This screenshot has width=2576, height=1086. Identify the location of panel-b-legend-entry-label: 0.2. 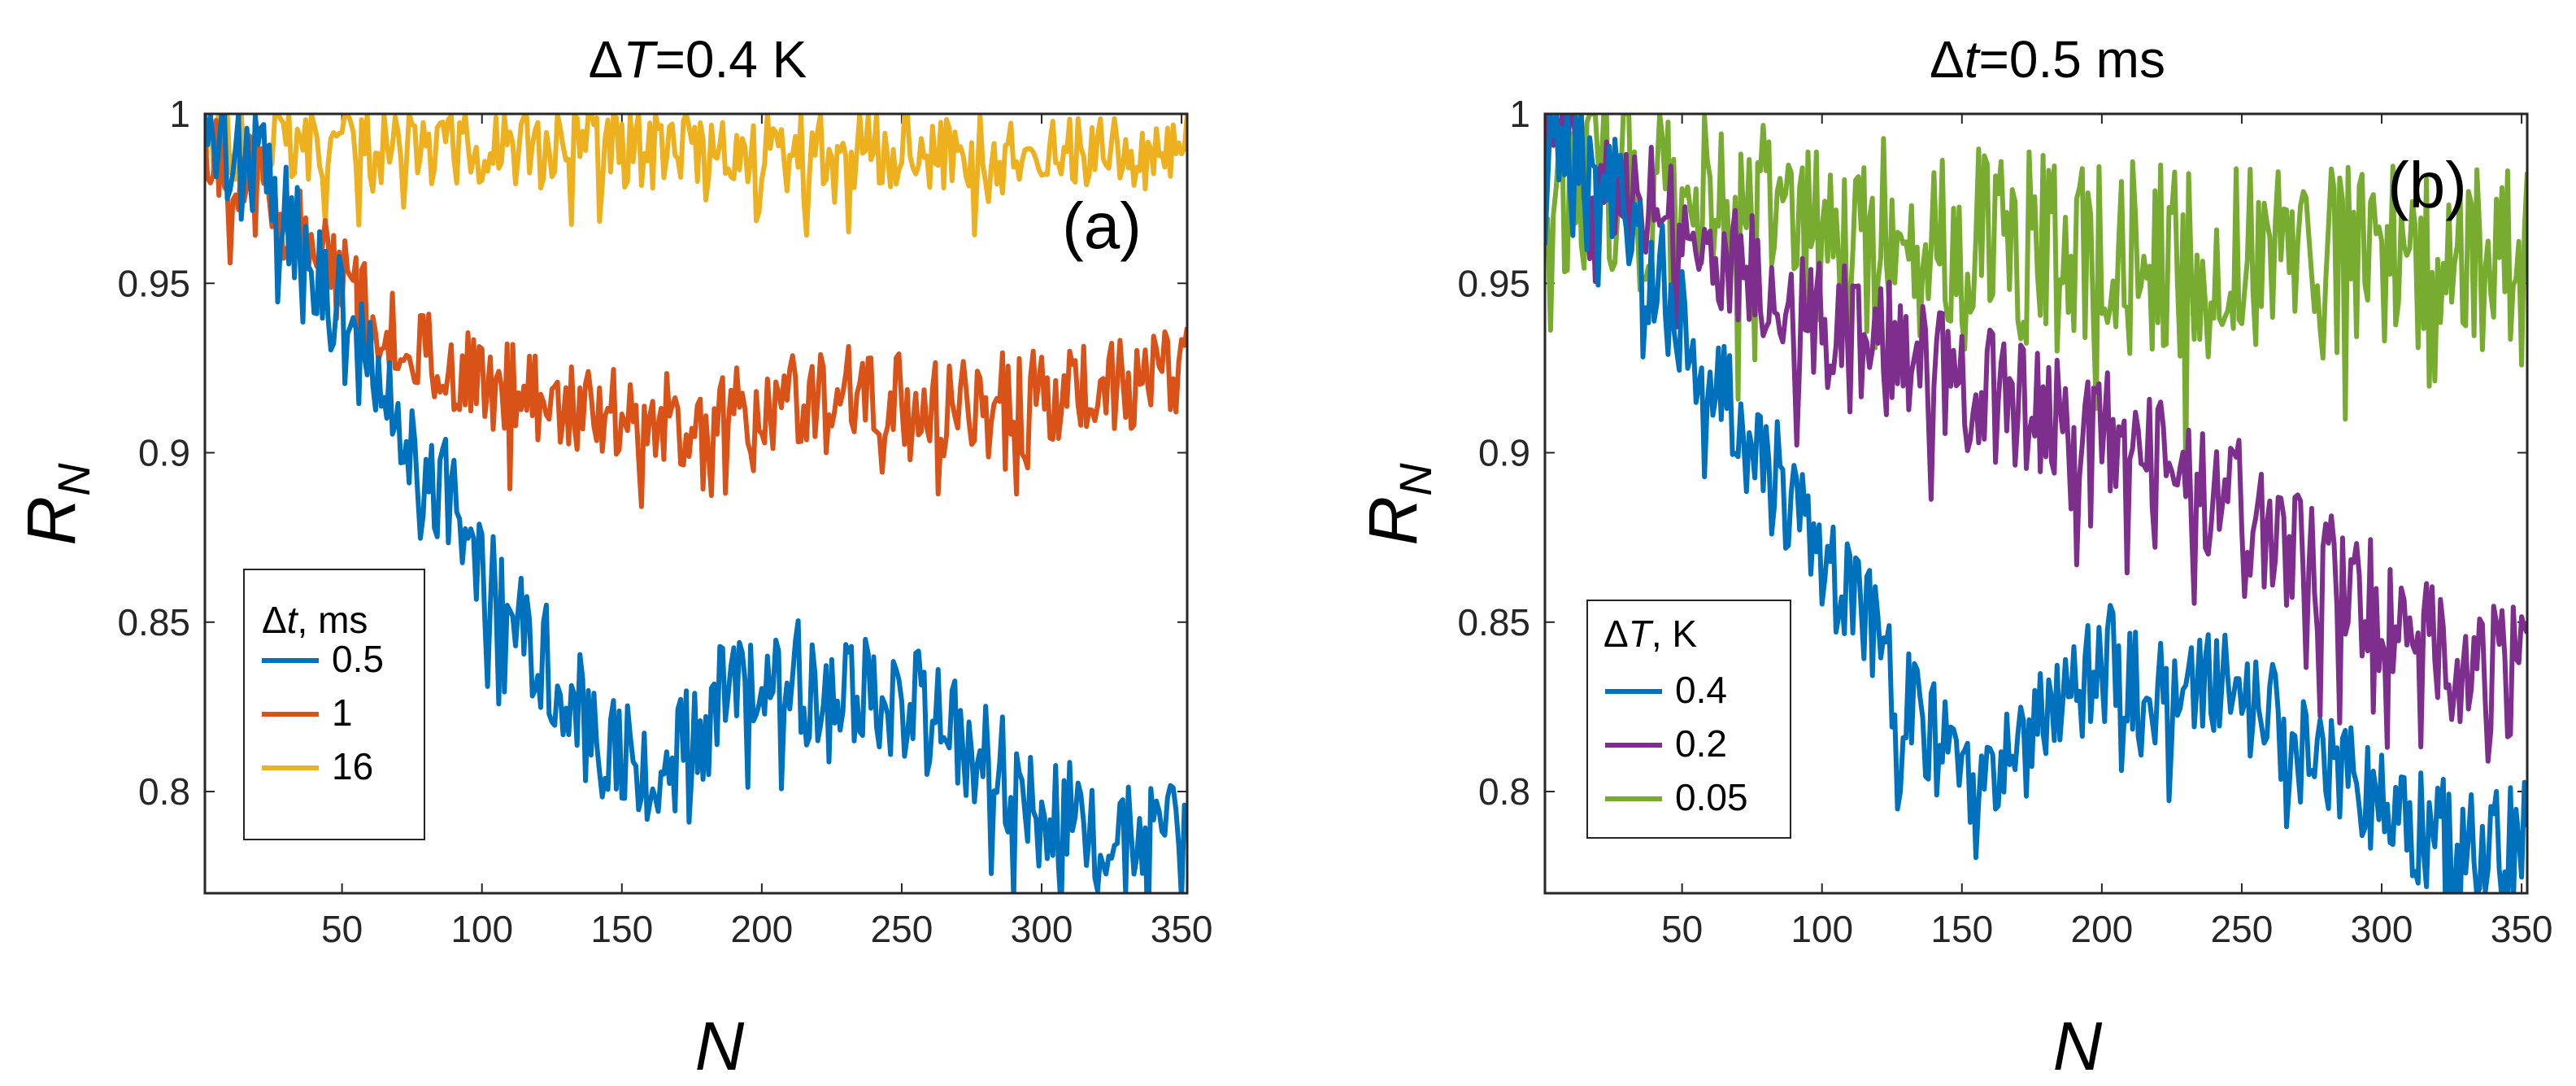
(1701, 743).